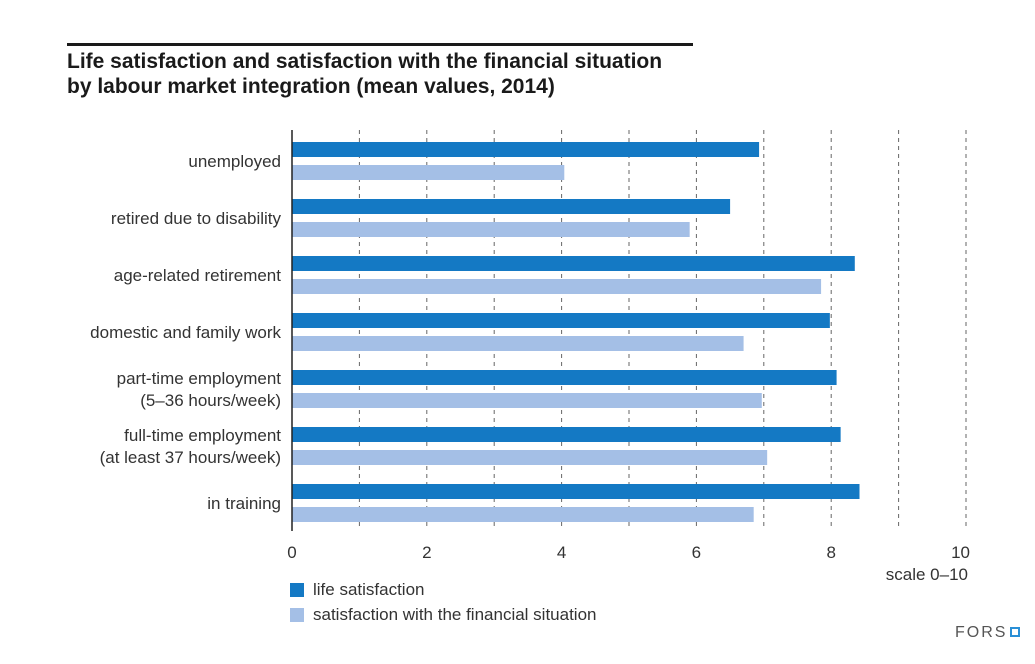 Image resolution: width=1035 pixels, height=664 pixels. I want to click on x-tick-label-6: 6, so click(696, 552).